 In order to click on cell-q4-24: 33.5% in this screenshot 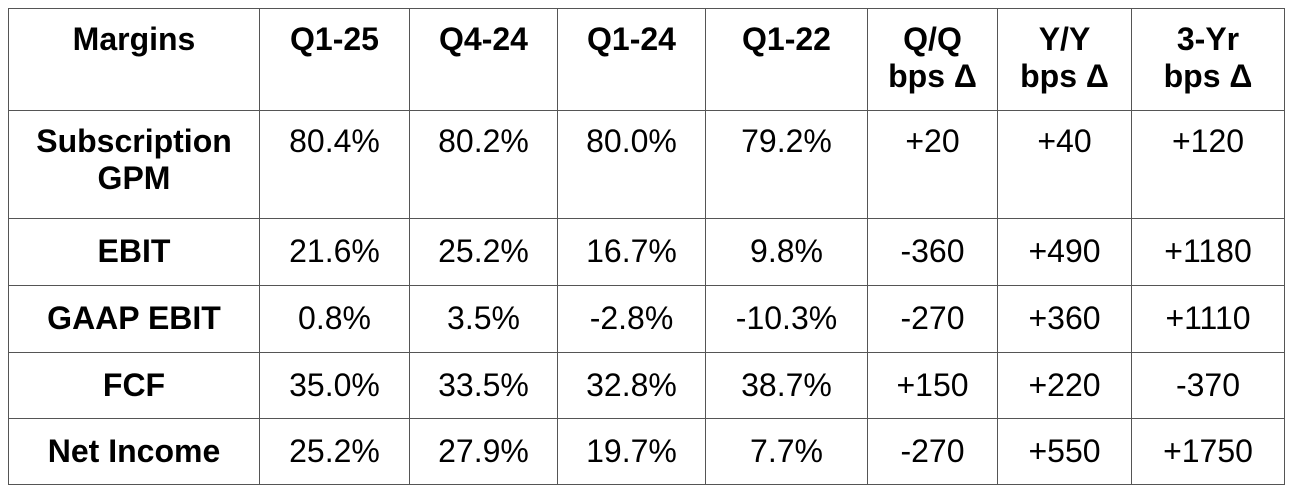, I will do `click(483, 385)`.